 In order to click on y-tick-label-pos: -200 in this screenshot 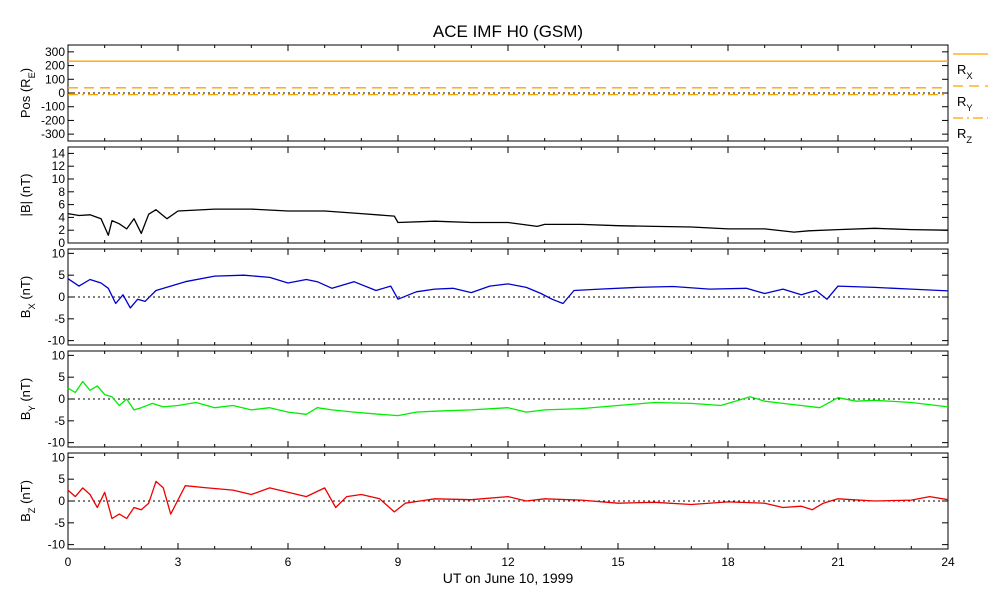, I will do `click(53, 120)`.